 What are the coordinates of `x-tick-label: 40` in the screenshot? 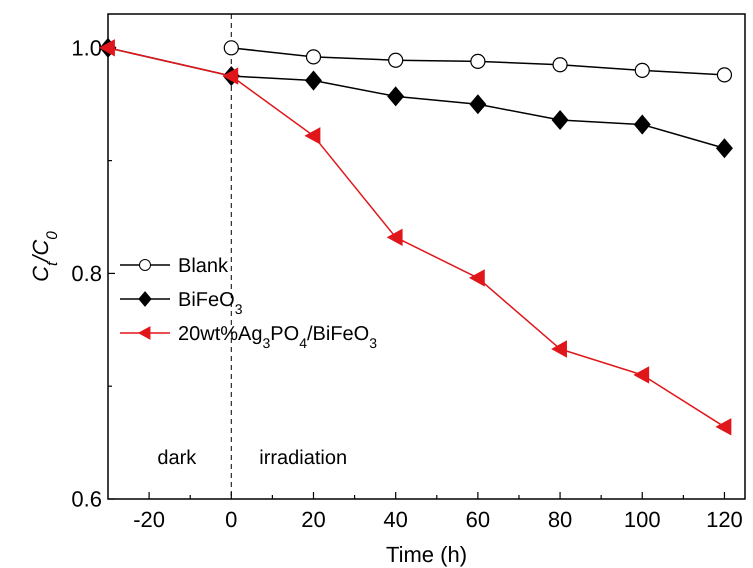 It's located at (395, 519).